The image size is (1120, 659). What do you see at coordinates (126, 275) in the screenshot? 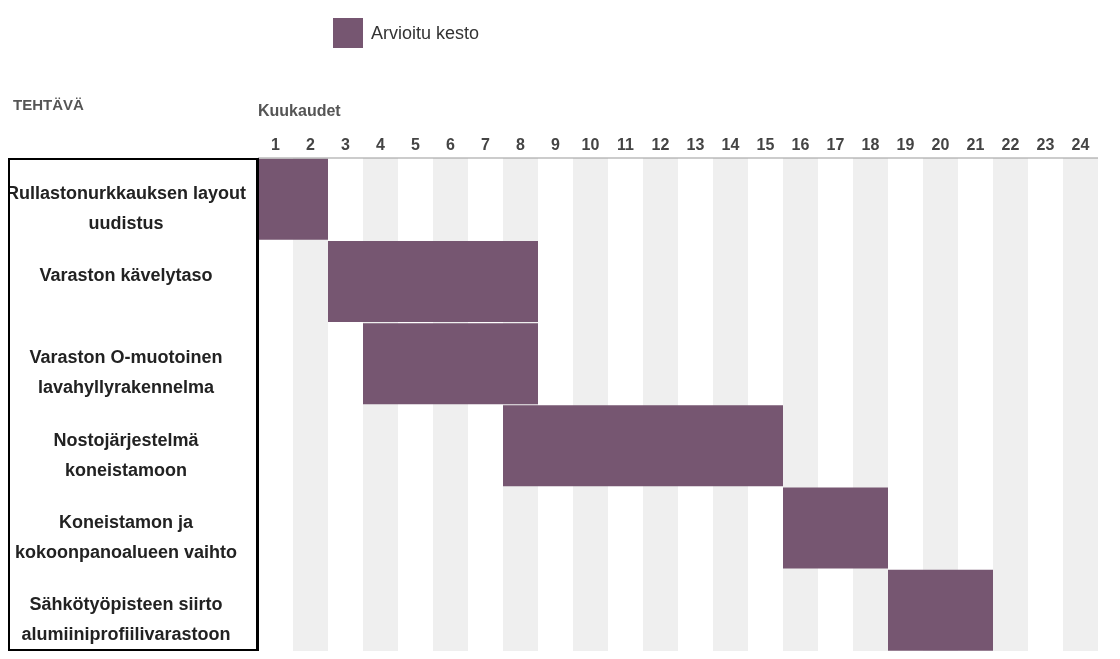
I see `y-tick-label: Varaston kävelytaso` at bounding box center [126, 275].